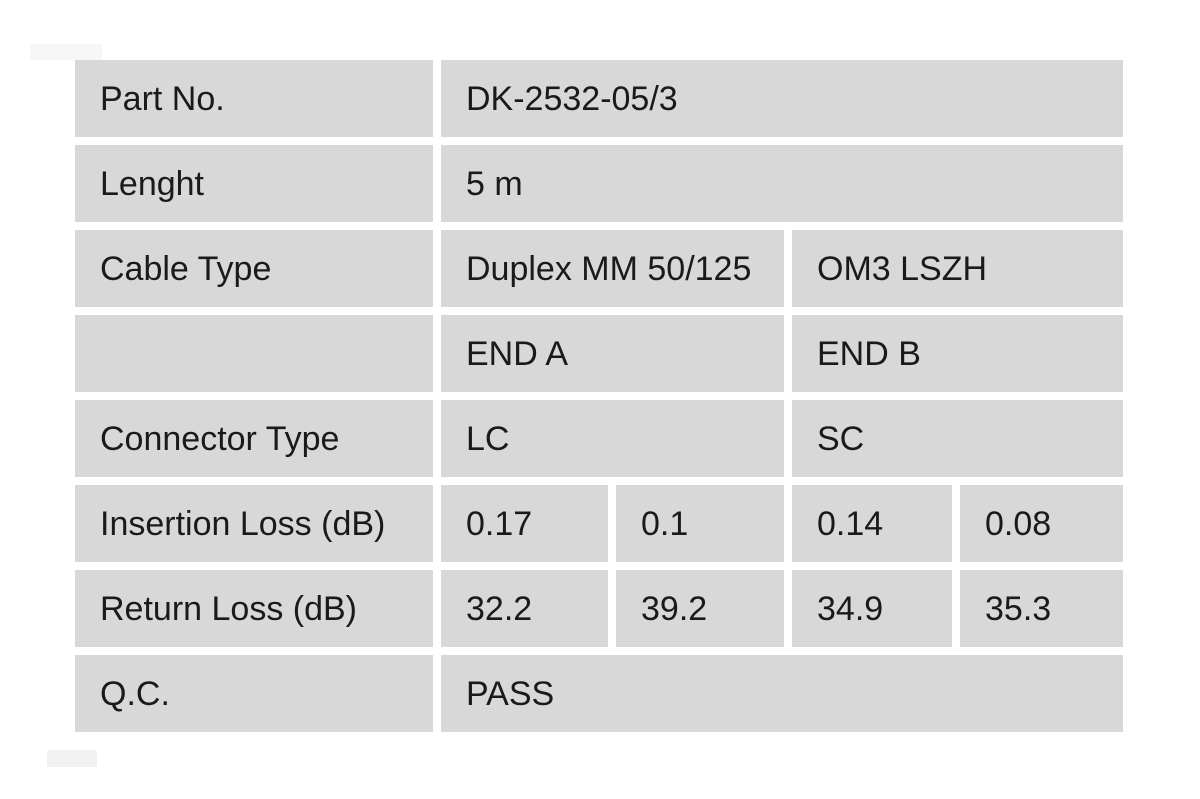 The height and width of the screenshot is (799, 1200). What do you see at coordinates (254, 98) in the screenshot?
I see `row-label-part-no: Part No.` at bounding box center [254, 98].